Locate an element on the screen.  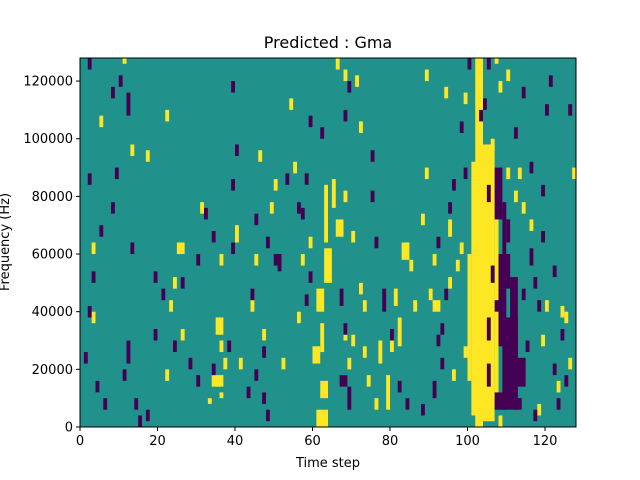
x-axis-label: Time step is located at coordinates (327, 463).